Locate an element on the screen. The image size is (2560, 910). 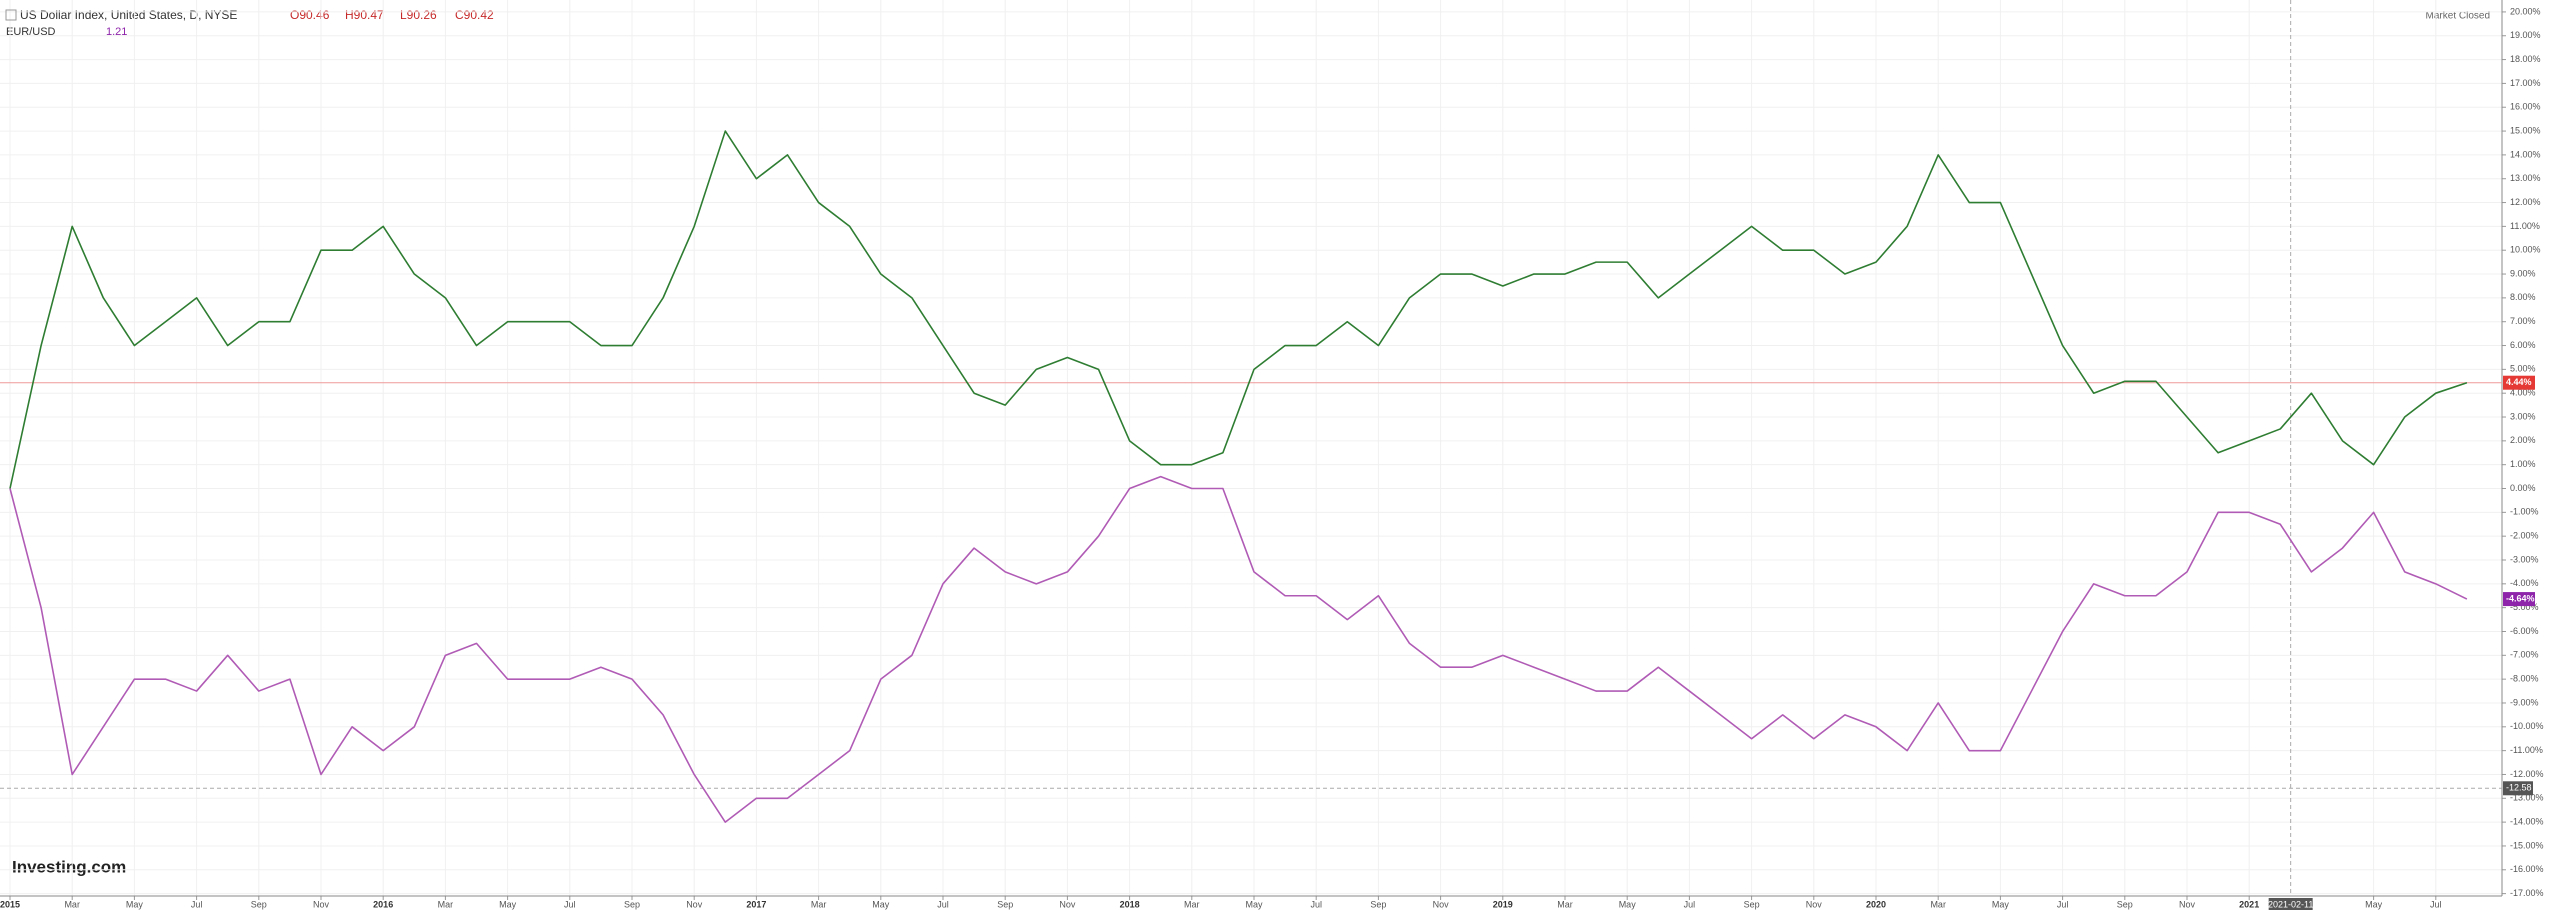
chart-title: US Dollar Index, United States, D, NYSE is located at coordinates (128, 15).